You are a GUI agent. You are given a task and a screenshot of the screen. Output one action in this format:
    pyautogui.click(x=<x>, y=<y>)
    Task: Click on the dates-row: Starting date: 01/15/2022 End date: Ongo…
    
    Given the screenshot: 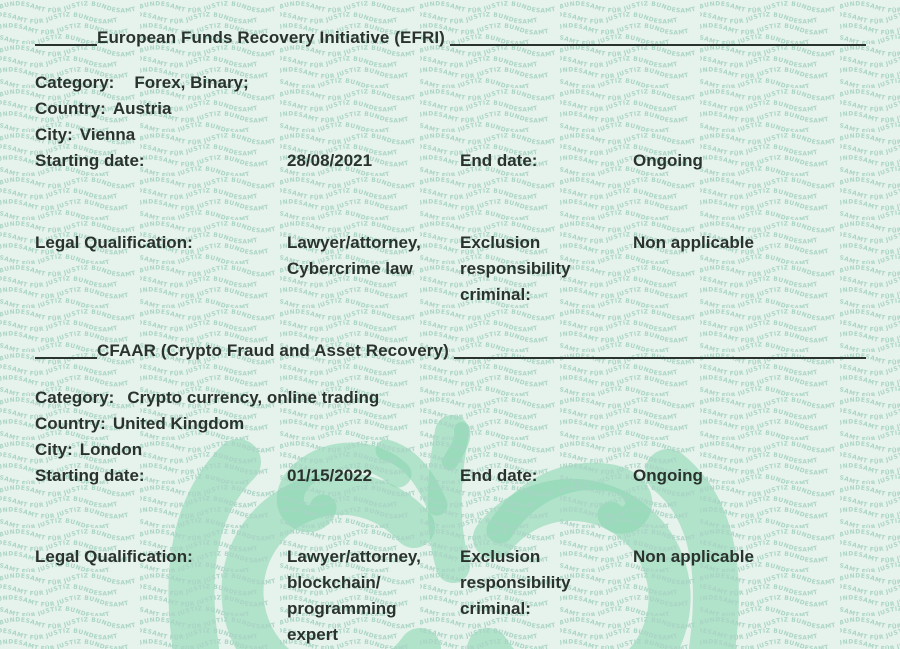 What is the action you would take?
    pyautogui.click(x=450, y=476)
    